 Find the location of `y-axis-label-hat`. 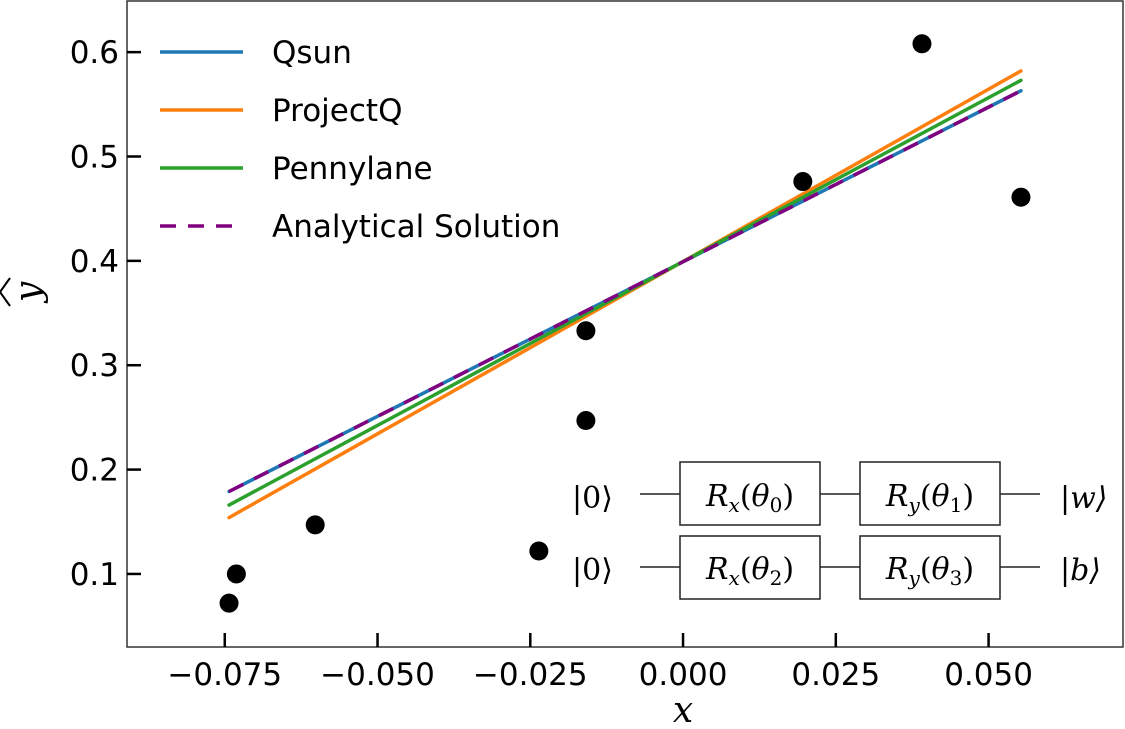

y-axis-label-hat is located at coordinates (5, 292).